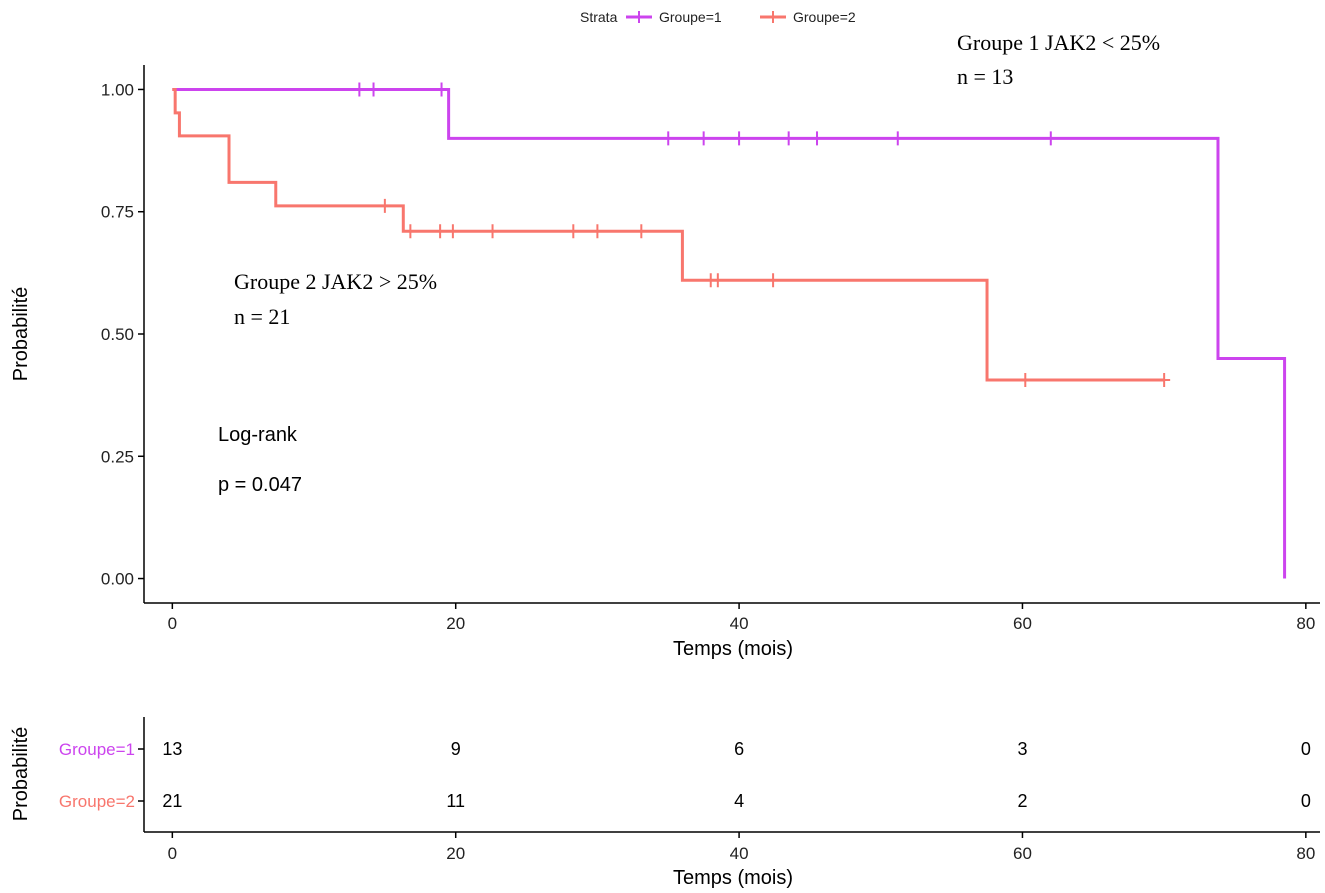  What do you see at coordinates (1058, 42) in the screenshot?
I see `annotation-group-1-title: Groupe 1 JAK2 < 25%` at bounding box center [1058, 42].